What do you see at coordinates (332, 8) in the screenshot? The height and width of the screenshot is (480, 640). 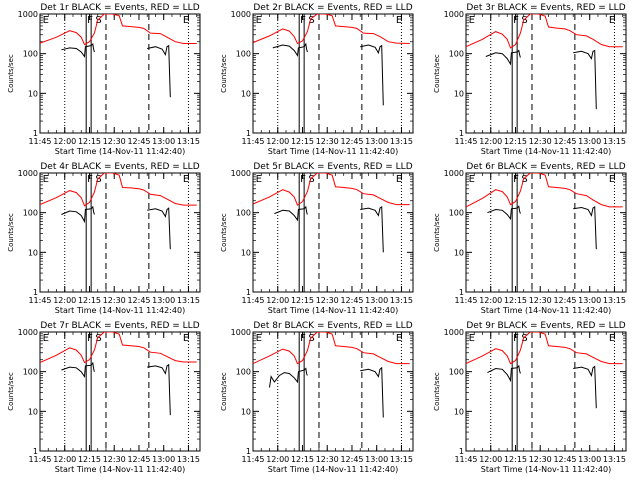 I see `chart-title: Det 2r BLACK = Events, RED = LLD` at bounding box center [332, 8].